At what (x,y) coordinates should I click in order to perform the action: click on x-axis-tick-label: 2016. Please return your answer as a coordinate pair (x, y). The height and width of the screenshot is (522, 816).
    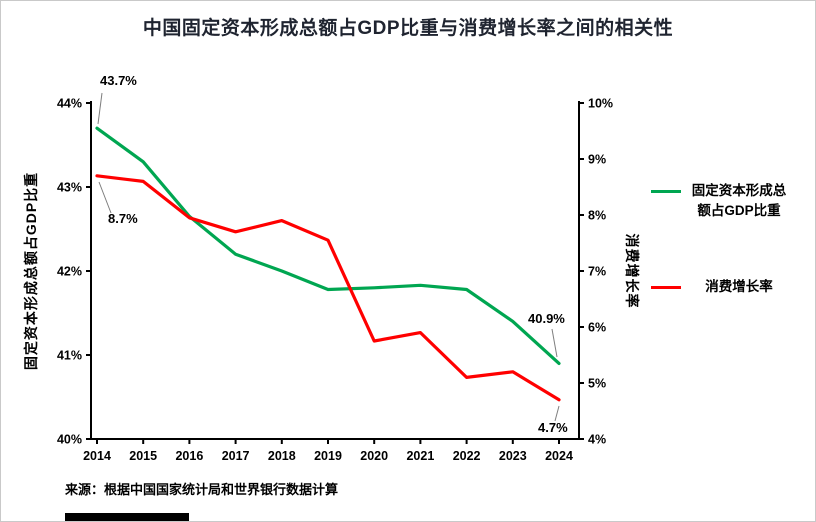
    Looking at the image, I should click on (189, 456).